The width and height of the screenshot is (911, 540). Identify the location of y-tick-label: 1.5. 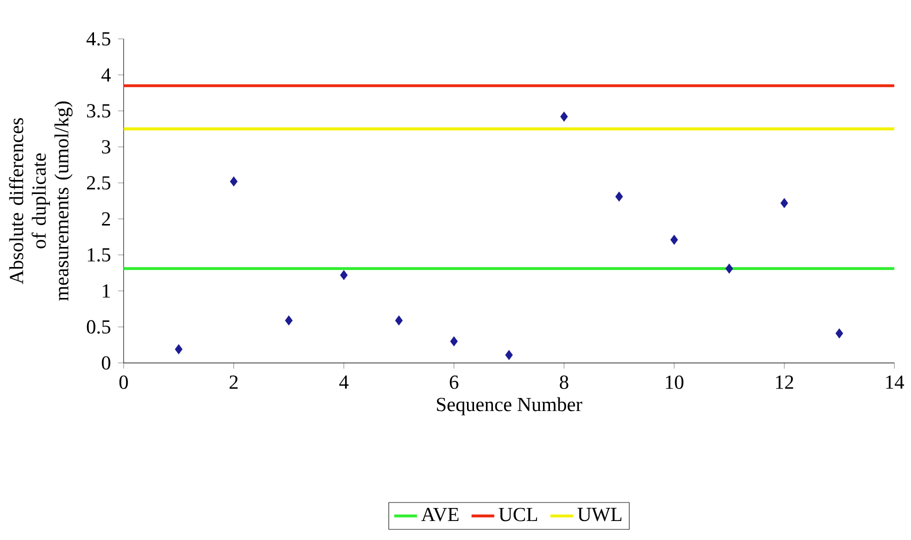
(99, 255).